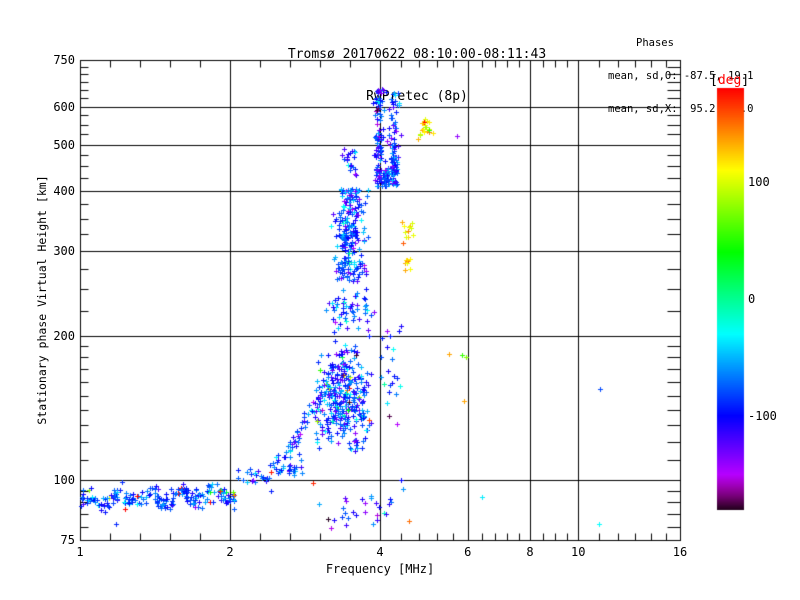 Image resolution: width=800 pixels, height=600 pixels. I want to click on y-tick-label: 300, so click(64, 251).